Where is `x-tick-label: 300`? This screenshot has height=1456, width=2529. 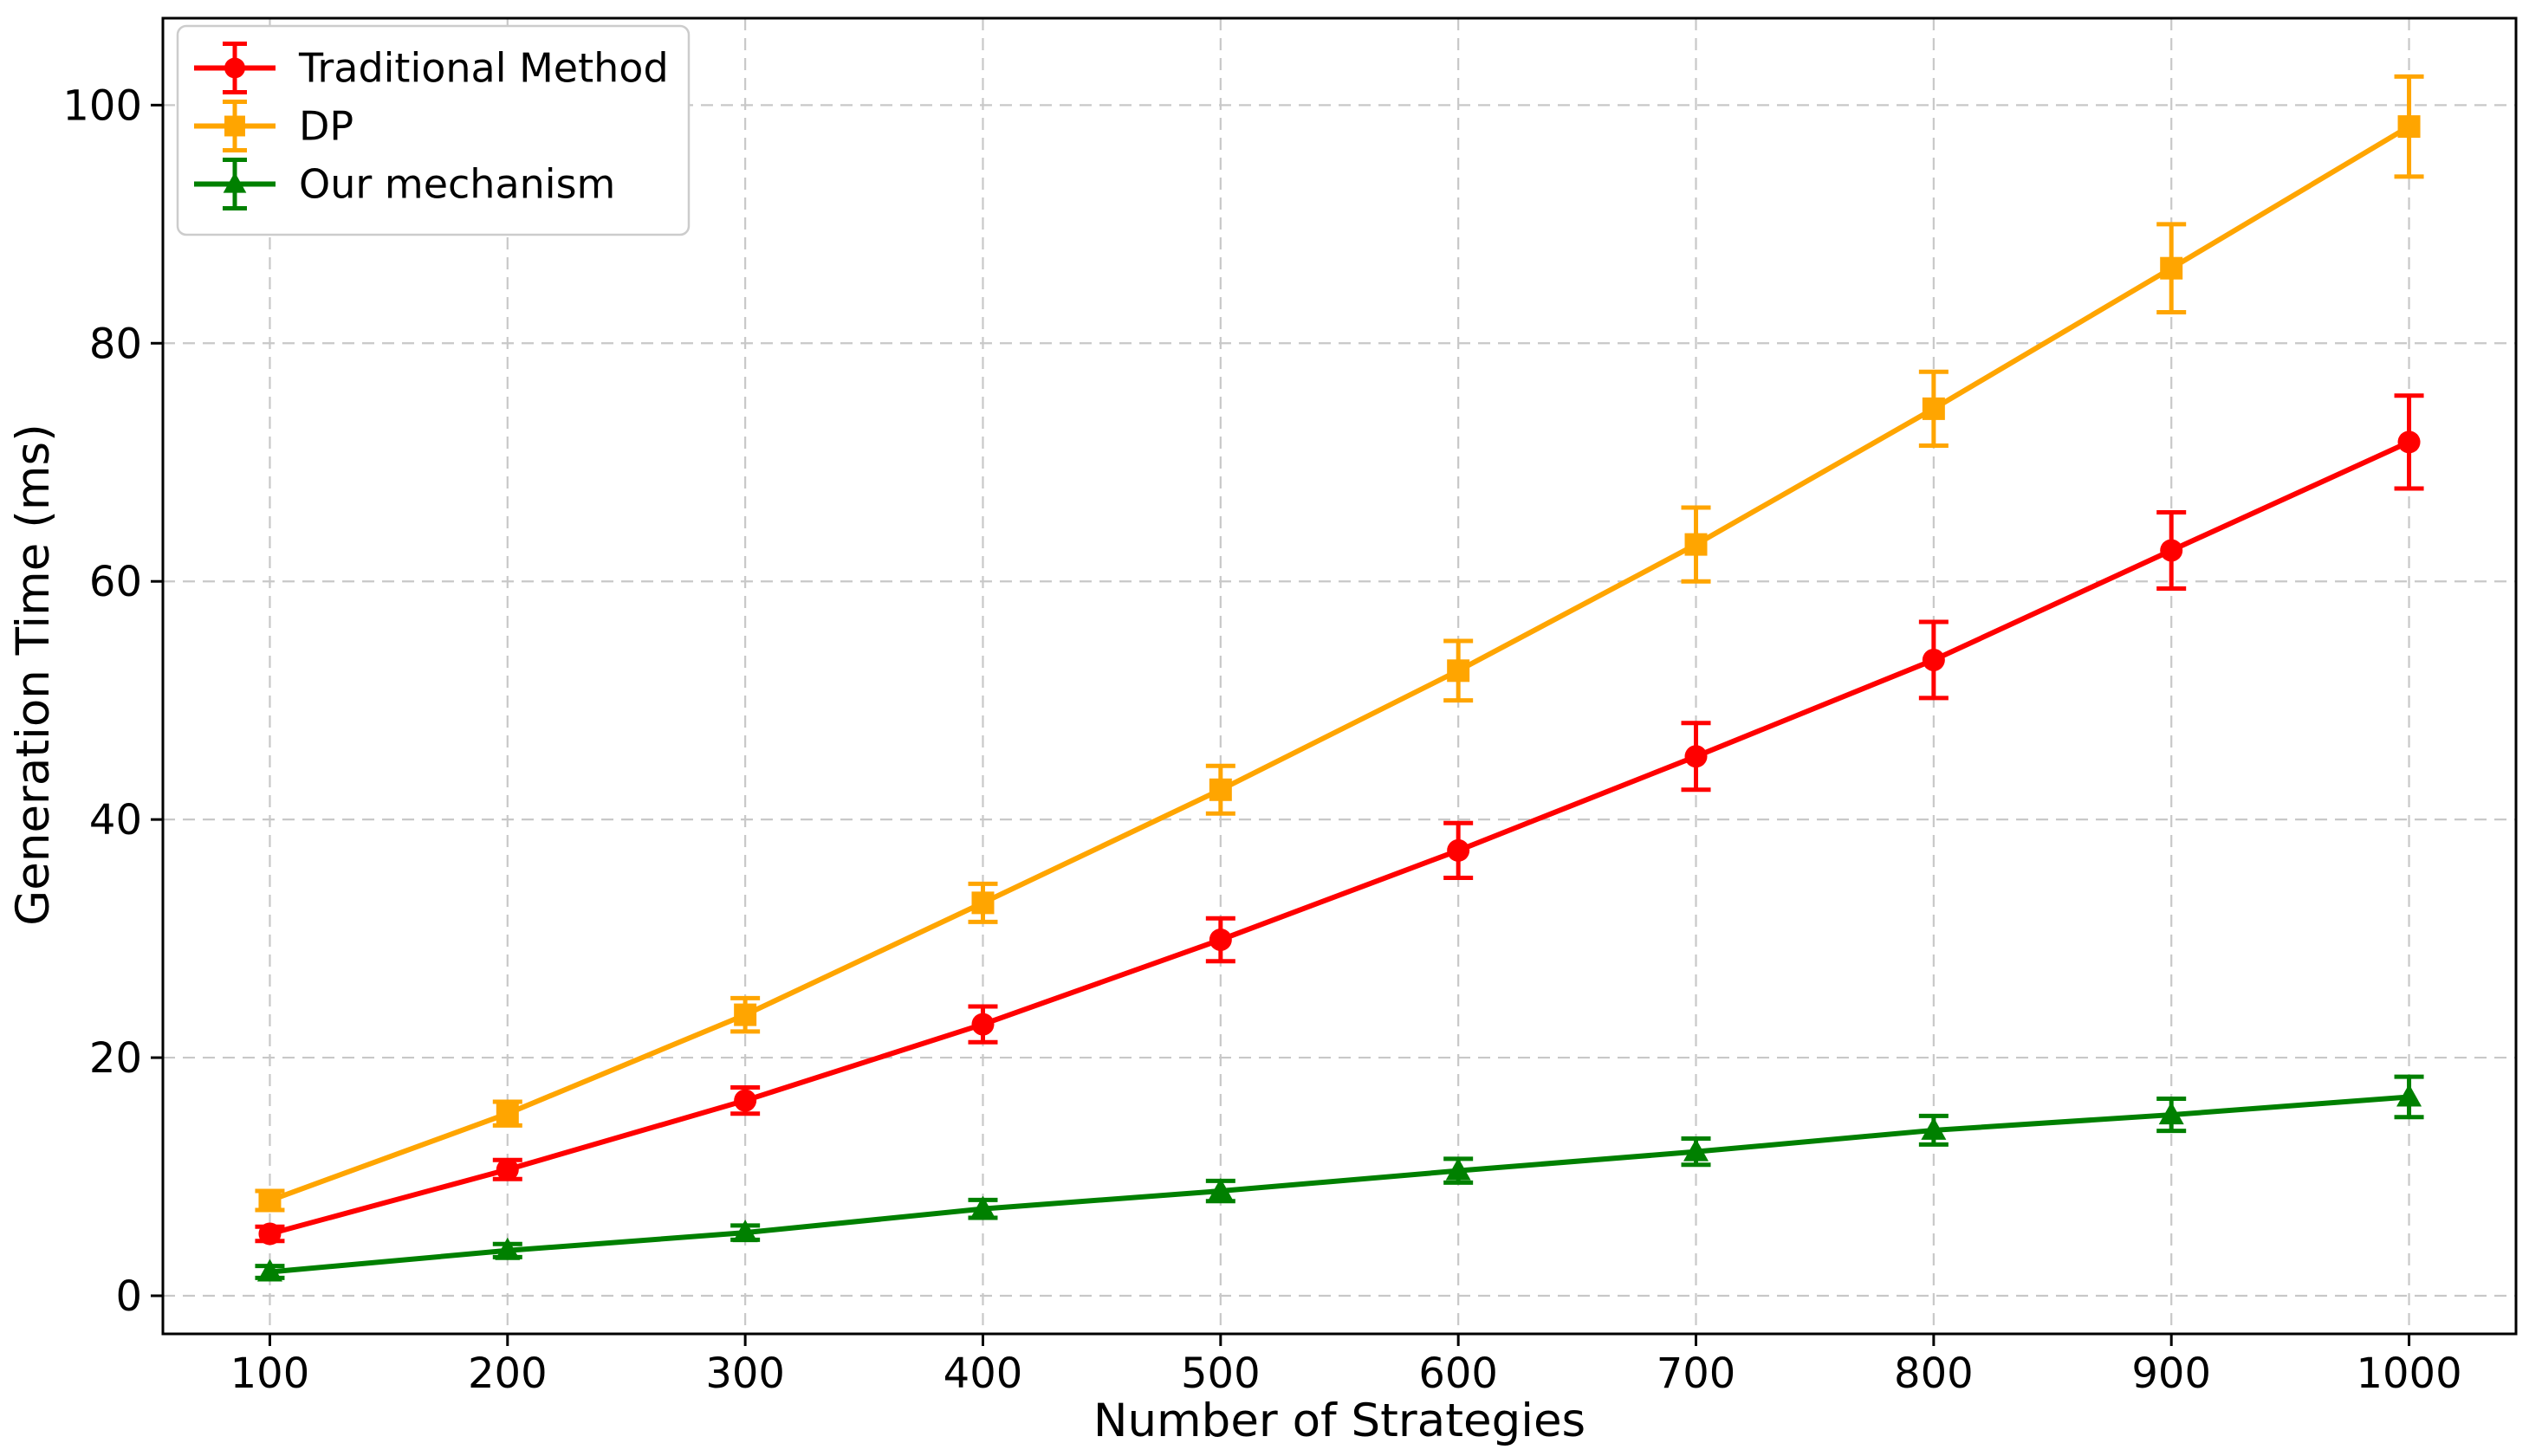 x-tick-label: 300 is located at coordinates (745, 1373).